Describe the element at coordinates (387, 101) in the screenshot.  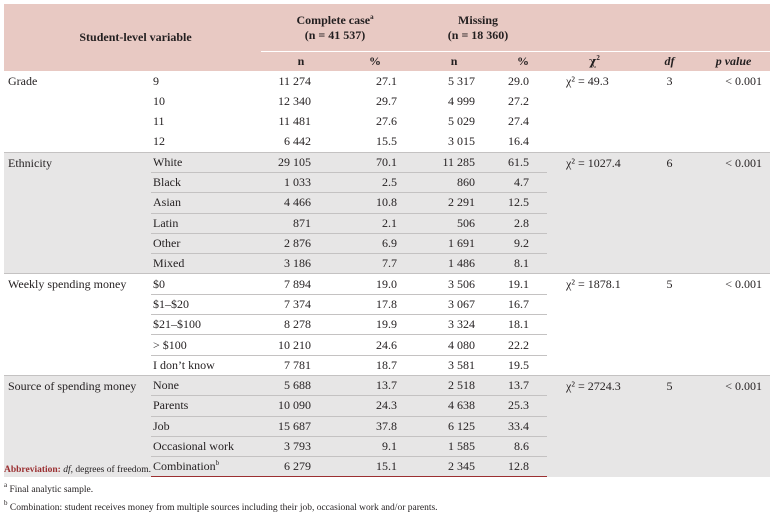
I see `table-row: 10 12 340 29.7 4 999 27.2` at that location.